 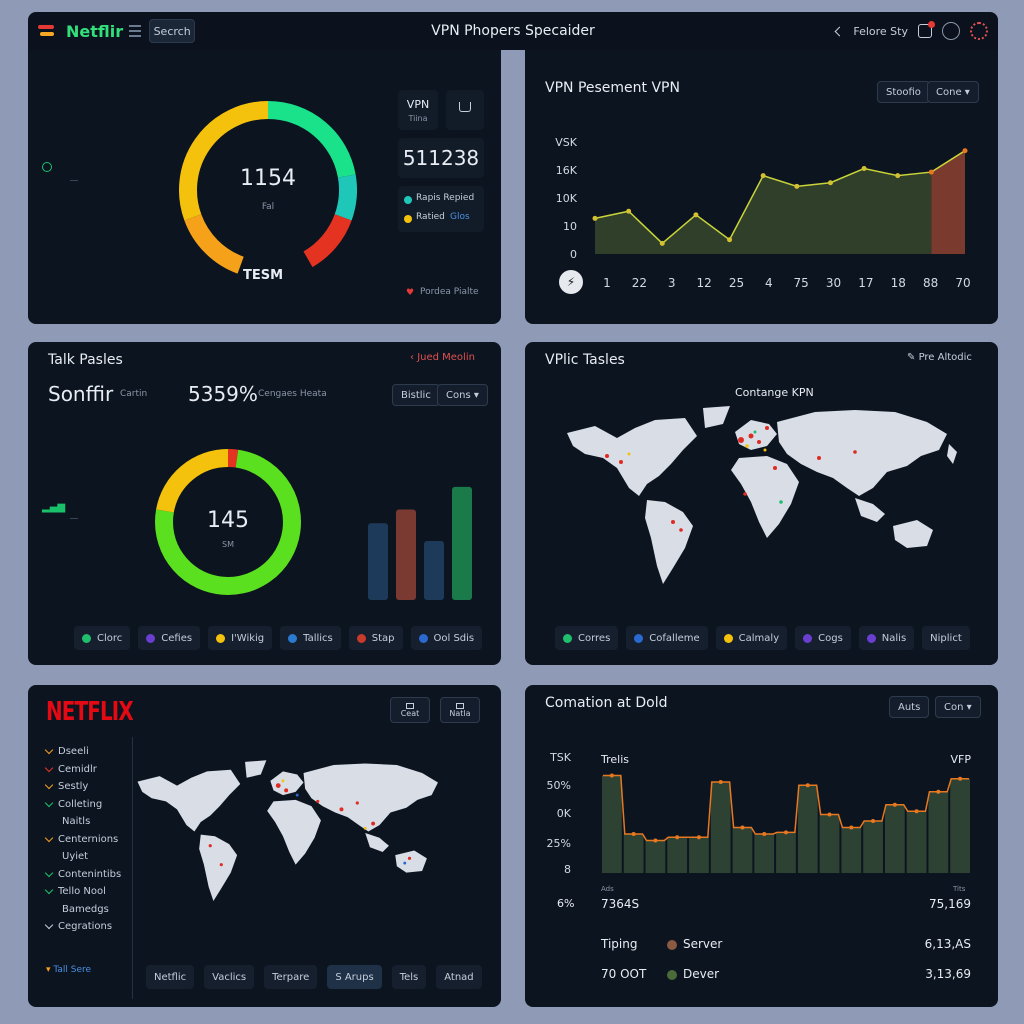 I want to click on netflix-world-map, so click(x=298, y=837).